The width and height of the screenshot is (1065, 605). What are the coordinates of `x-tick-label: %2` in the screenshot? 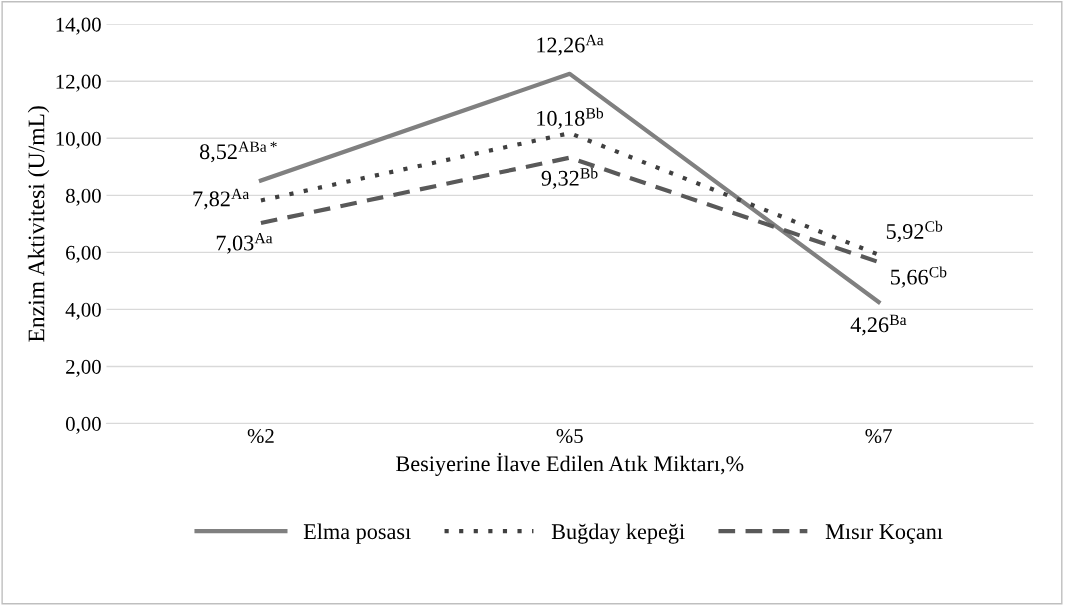 It's located at (260, 436).